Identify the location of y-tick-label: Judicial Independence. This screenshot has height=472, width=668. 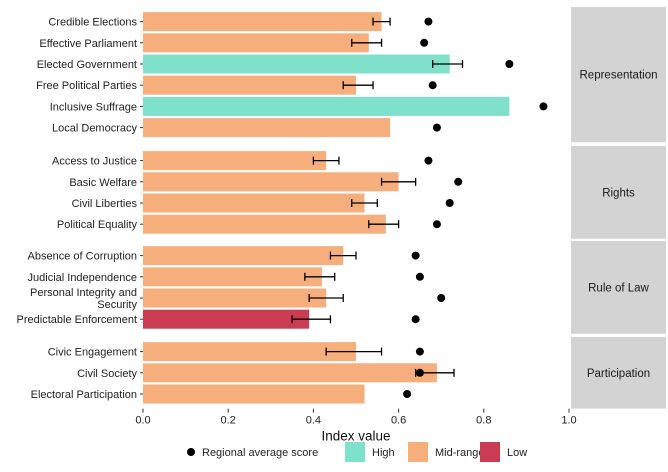
(82, 278).